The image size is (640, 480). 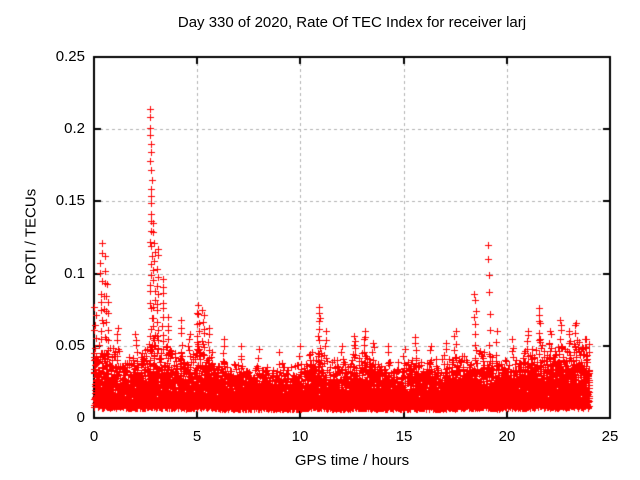 What do you see at coordinates (74, 273) in the screenshot?
I see `y-tick-label: 0.1` at bounding box center [74, 273].